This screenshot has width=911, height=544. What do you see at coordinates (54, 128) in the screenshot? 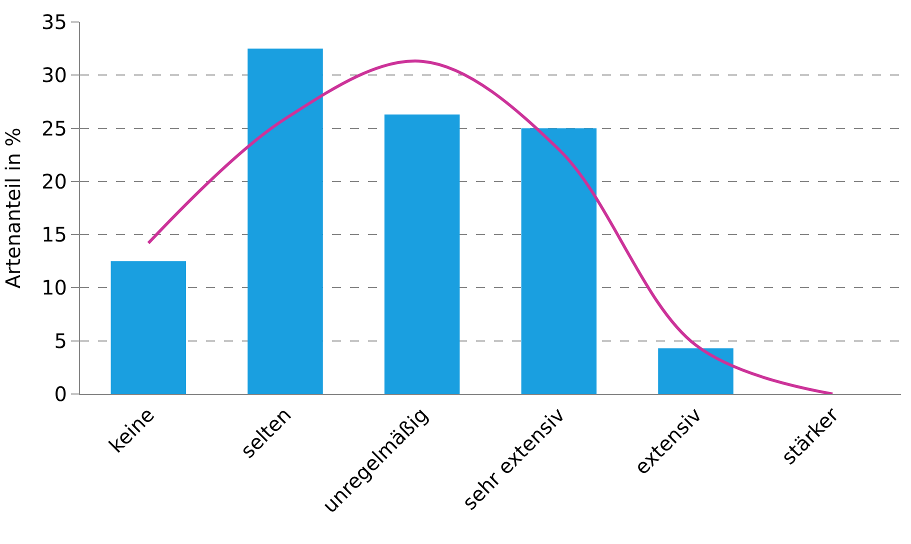
I see `y-tick-label: 25` at bounding box center [54, 128].